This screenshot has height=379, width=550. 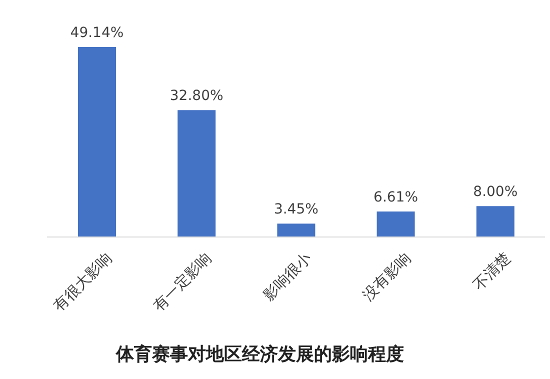 What do you see at coordinates (287, 276) in the screenshot?
I see `x-tick-label: 影响很小` at bounding box center [287, 276].